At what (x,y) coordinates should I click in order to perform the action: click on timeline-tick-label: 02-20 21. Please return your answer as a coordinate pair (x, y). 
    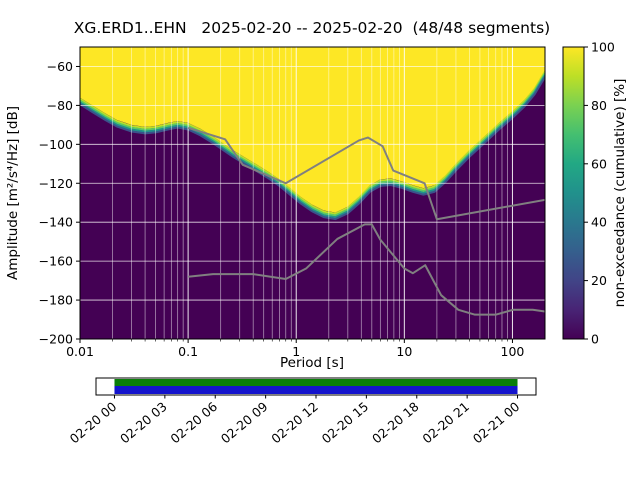
    Looking at the image, I should click on (445, 423).